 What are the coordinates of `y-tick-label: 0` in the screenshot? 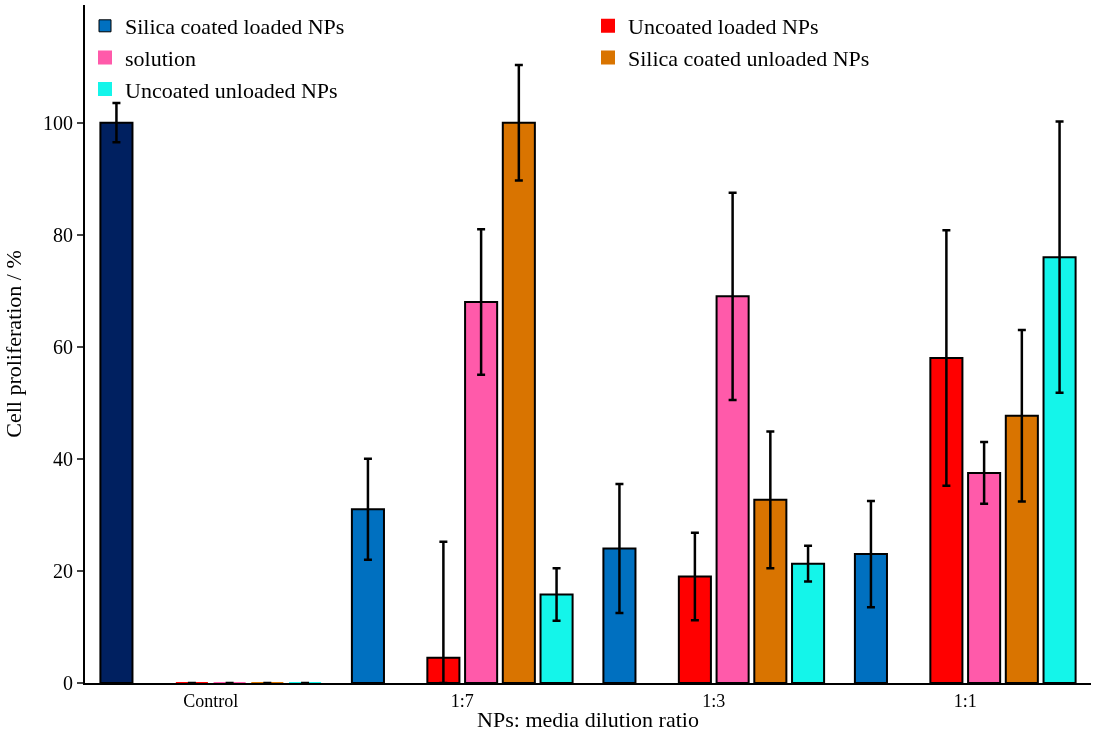 It's located at (68, 683).